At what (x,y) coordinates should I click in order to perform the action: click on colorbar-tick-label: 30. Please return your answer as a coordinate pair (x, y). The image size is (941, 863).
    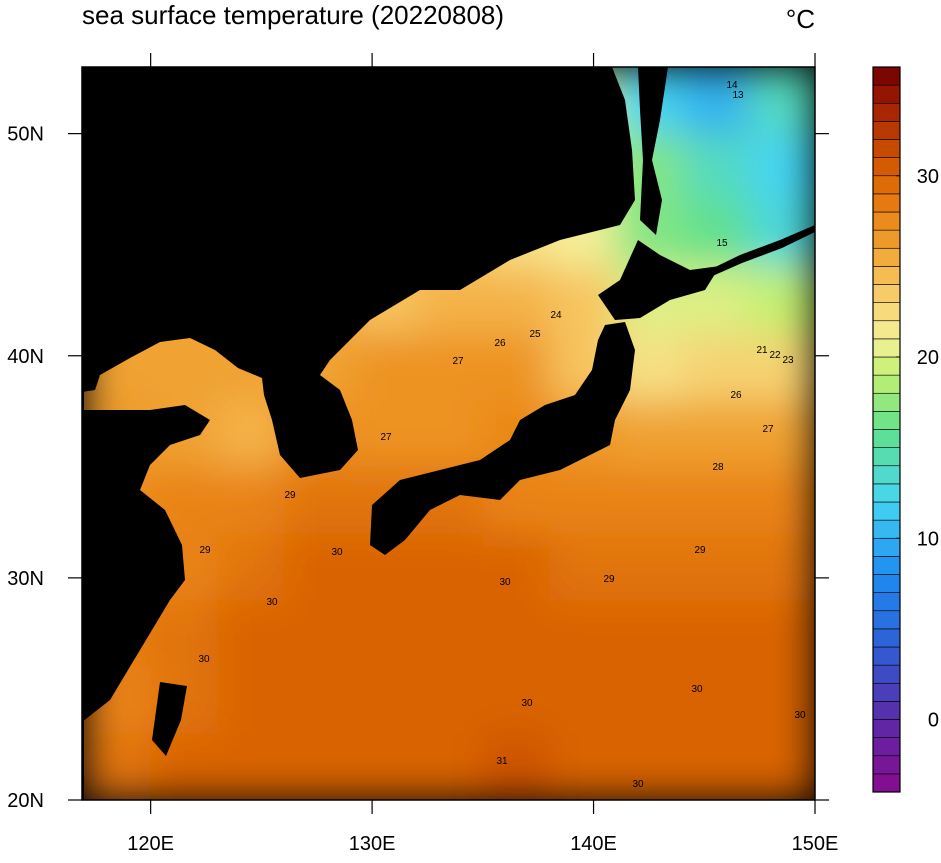
    Looking at the image, I should click on (928, 177).